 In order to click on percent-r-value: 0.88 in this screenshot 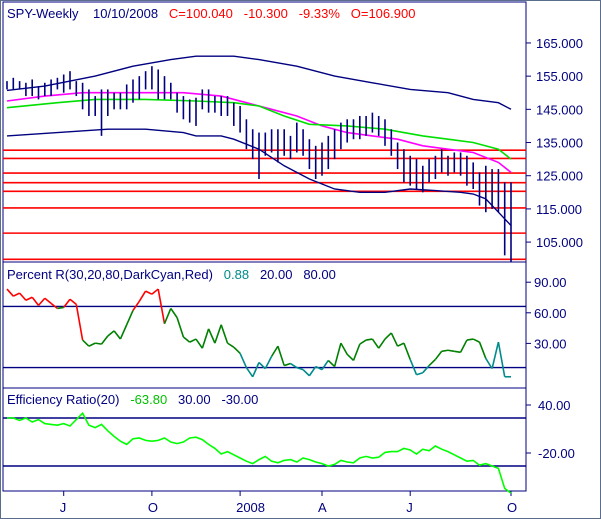, I will do `click(236, 274)`.